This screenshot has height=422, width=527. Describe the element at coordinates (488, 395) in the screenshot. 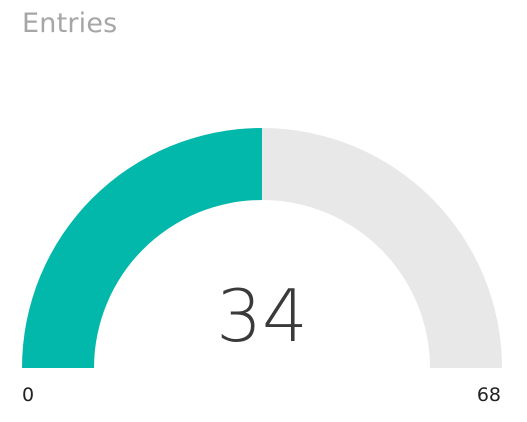

I see `gauge-max-label: 68` at that location.